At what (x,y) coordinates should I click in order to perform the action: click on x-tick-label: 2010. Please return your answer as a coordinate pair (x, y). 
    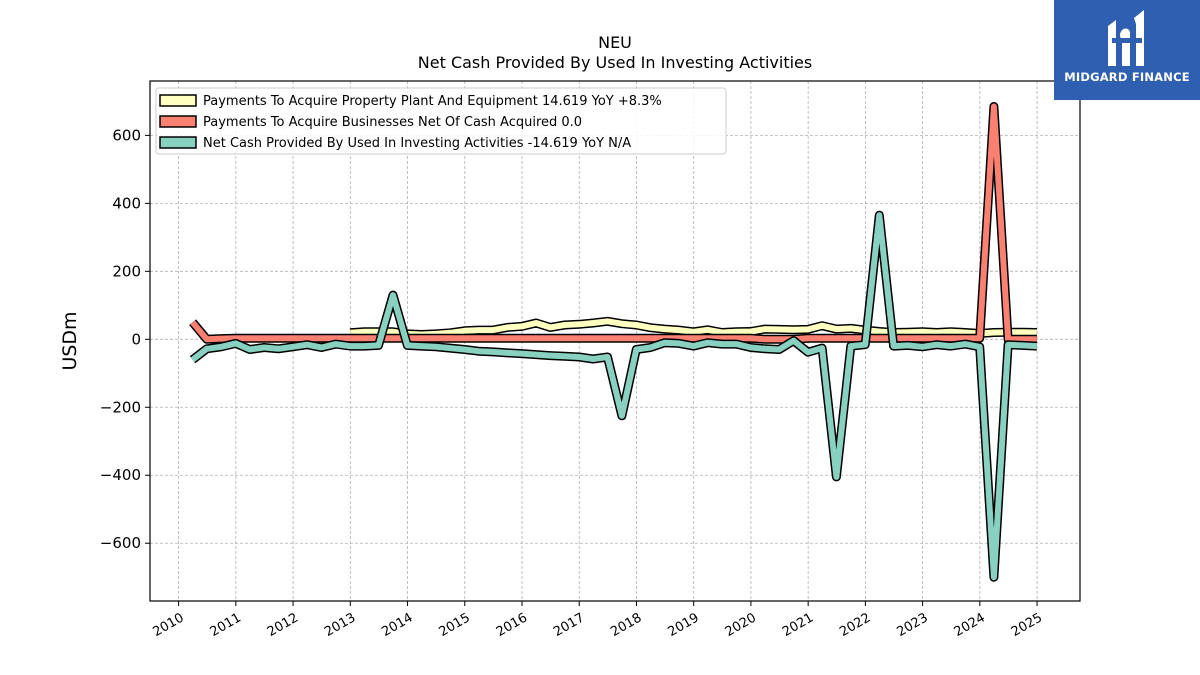
    Looking at the image, I should click on (168, 625).